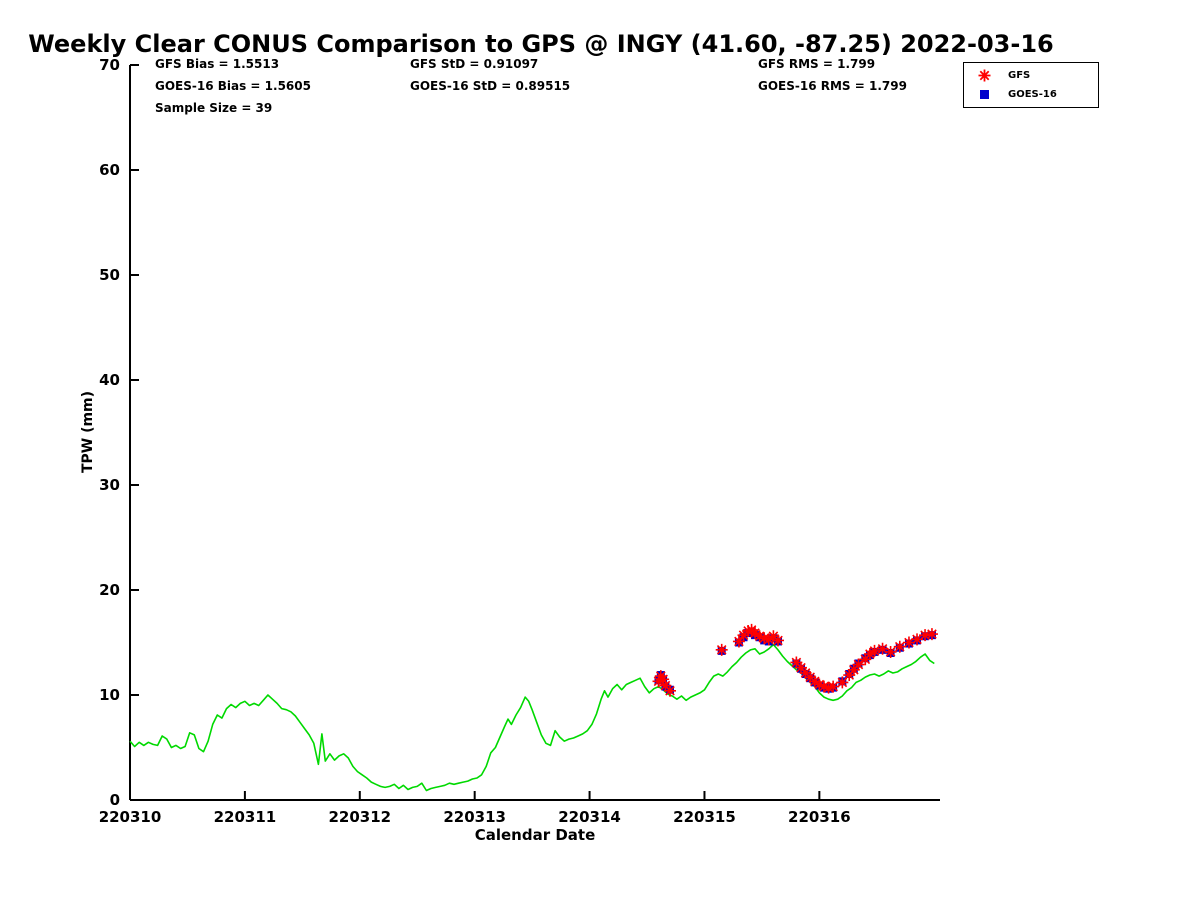 This screenshot has width=1200, height=900. Describe the element at coordinates (359, 817) in the screenshot. I see `x-tick-label: 220312` at that location.